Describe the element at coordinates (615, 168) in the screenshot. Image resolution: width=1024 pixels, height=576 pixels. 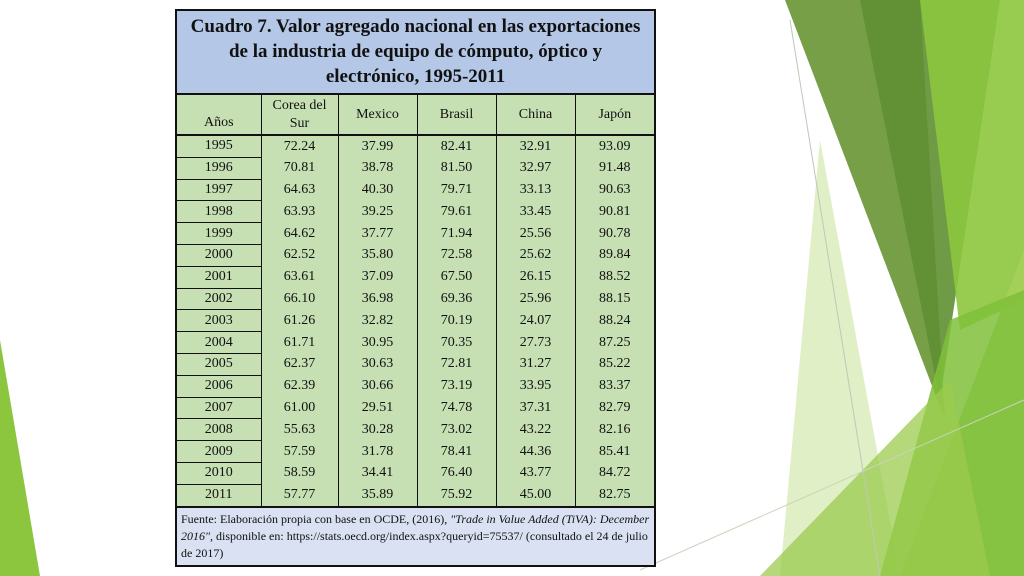
I see `value-cell: 91.48` at that location.